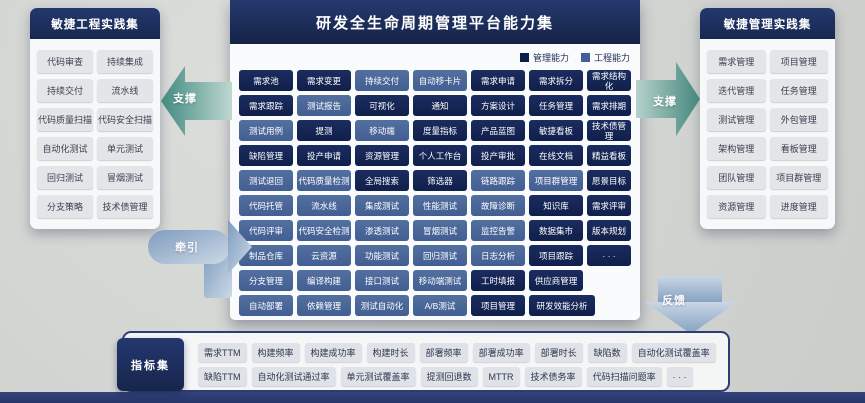 This screenshot has height=403, width=865. I want to click on capability-cell: 供应商管理, so click(556, 280).